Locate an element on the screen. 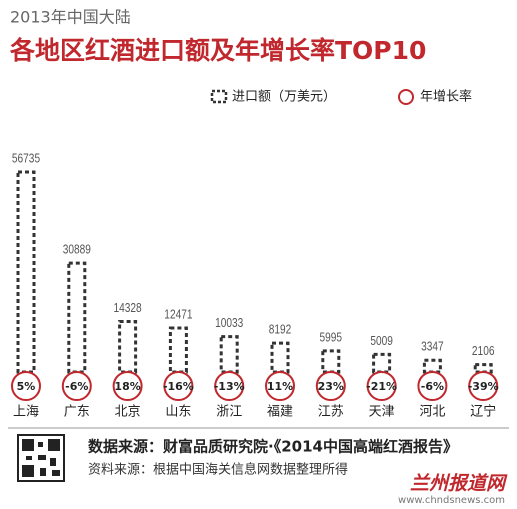 The image size is (517, 509). x-tick-label: 辽宁 is located at coordinates (483, 412).